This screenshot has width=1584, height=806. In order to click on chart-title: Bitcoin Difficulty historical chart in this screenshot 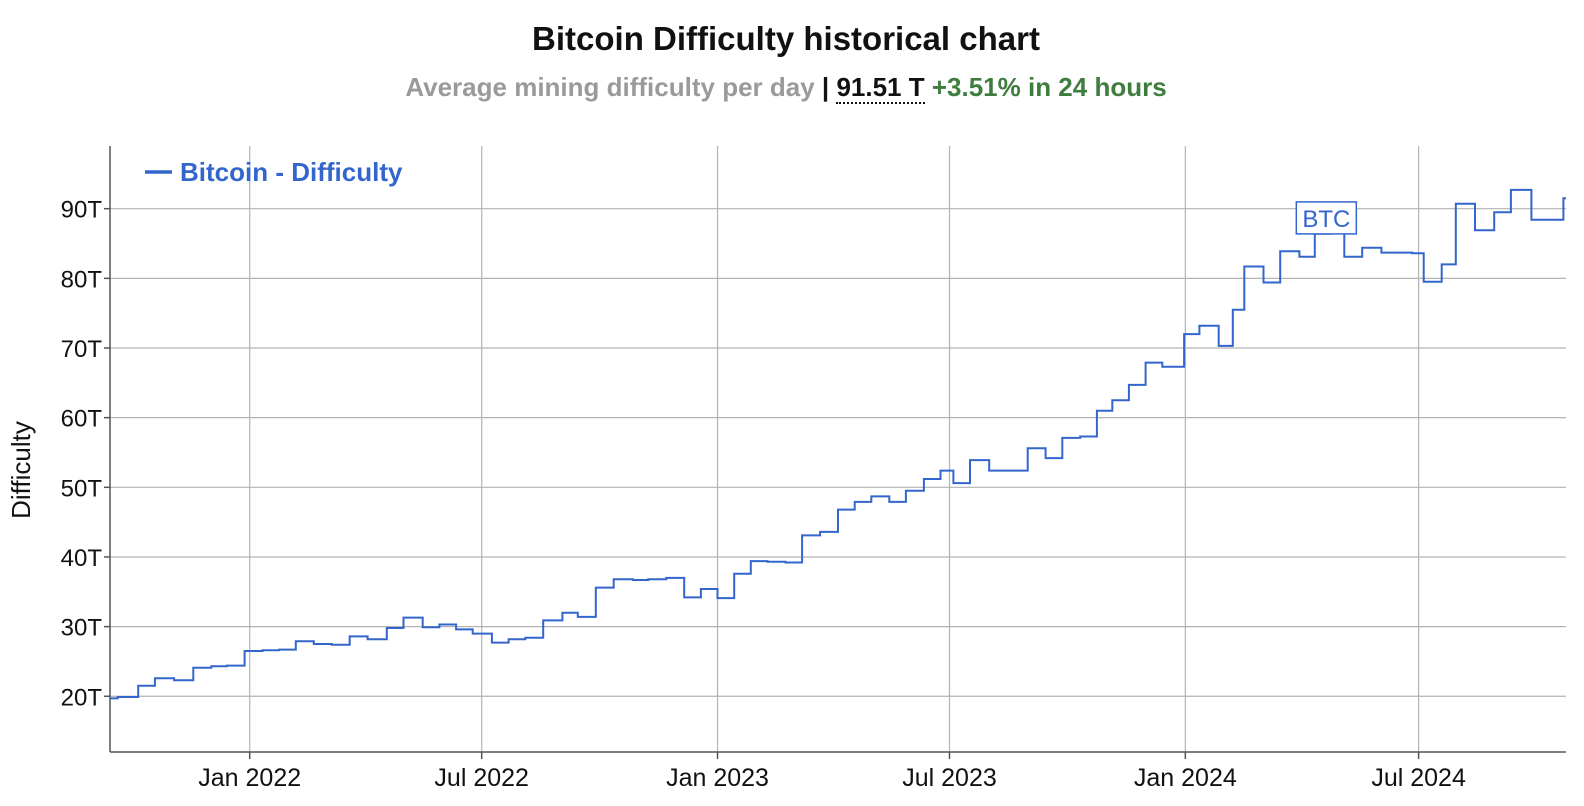, I will do `click(786, 38)`.